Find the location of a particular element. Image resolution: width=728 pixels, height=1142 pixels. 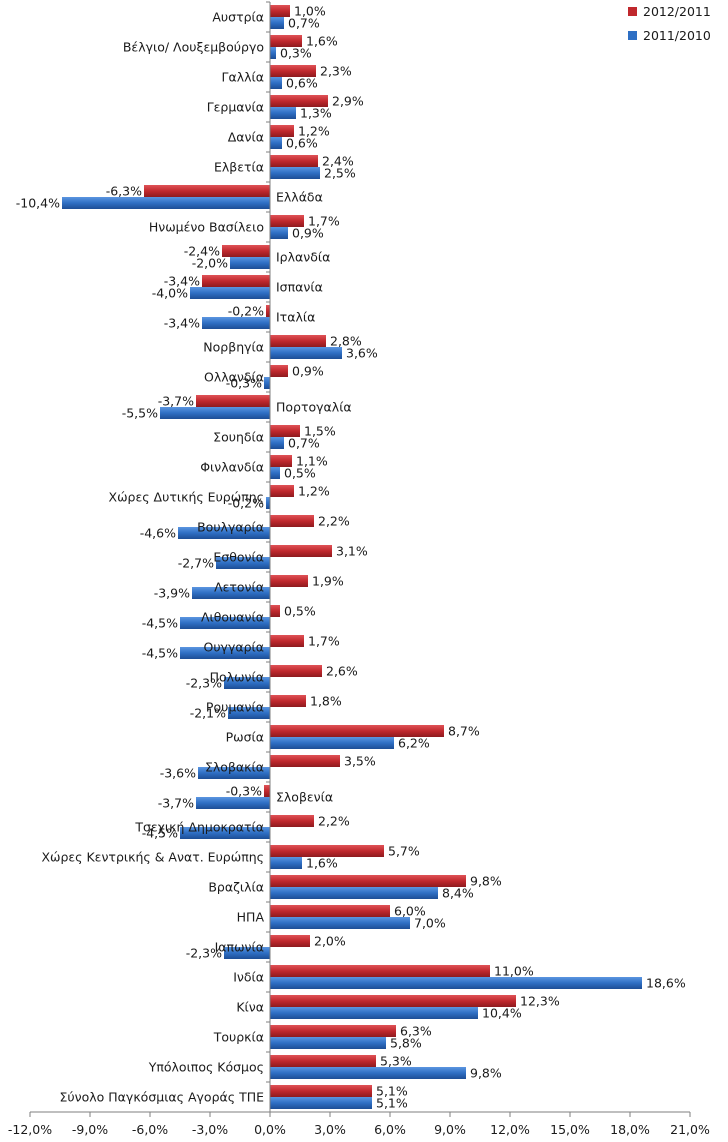

category-label: Γαλλία is located at coordinates (243, 77).